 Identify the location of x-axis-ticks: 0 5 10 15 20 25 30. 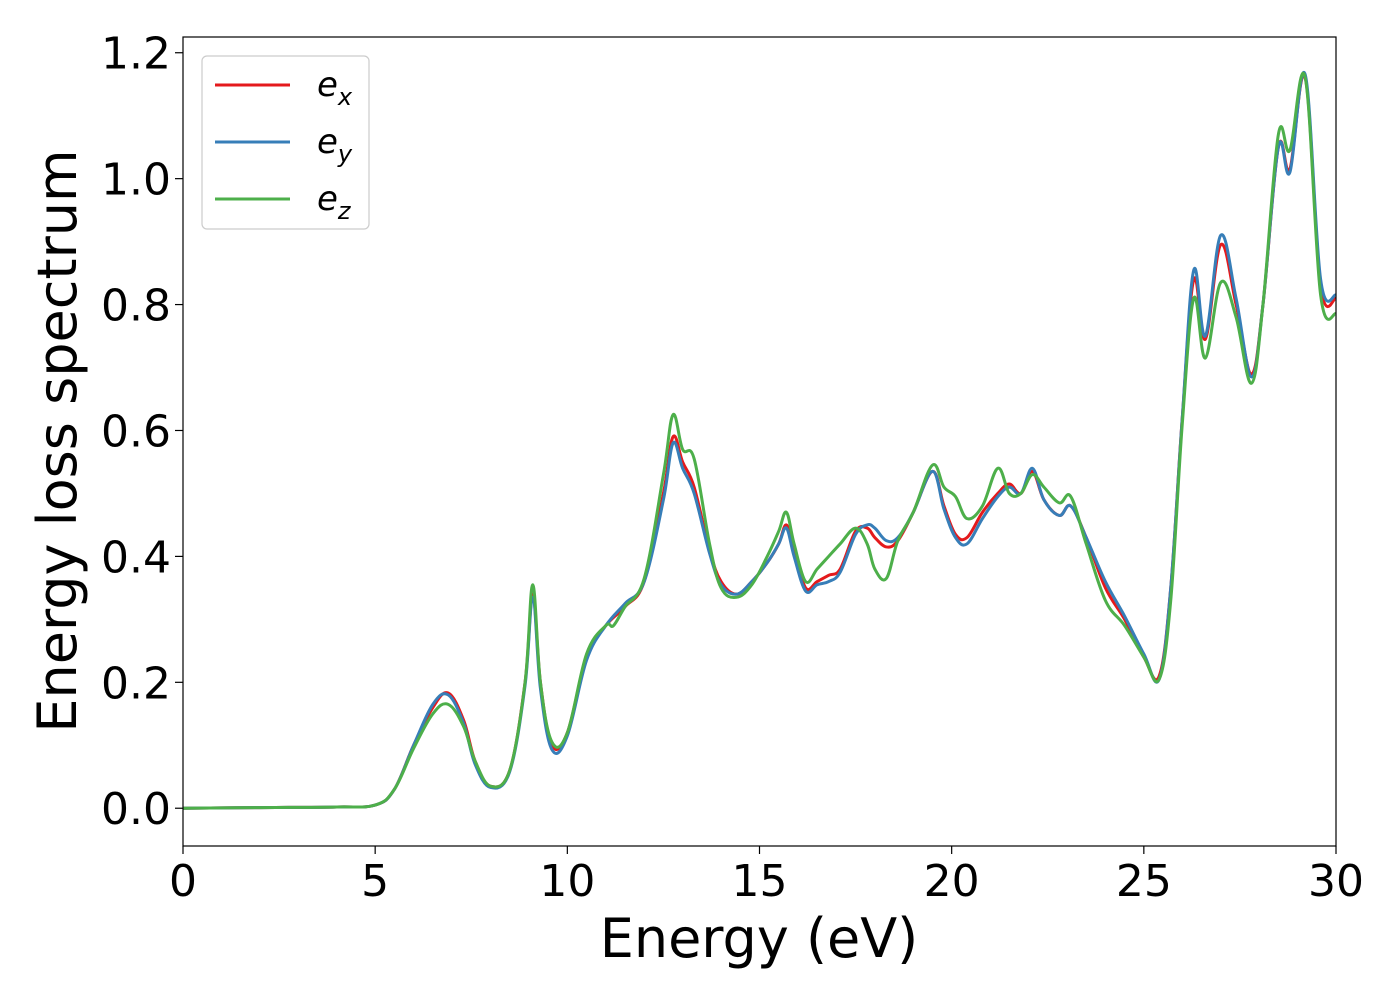
(766, 876).